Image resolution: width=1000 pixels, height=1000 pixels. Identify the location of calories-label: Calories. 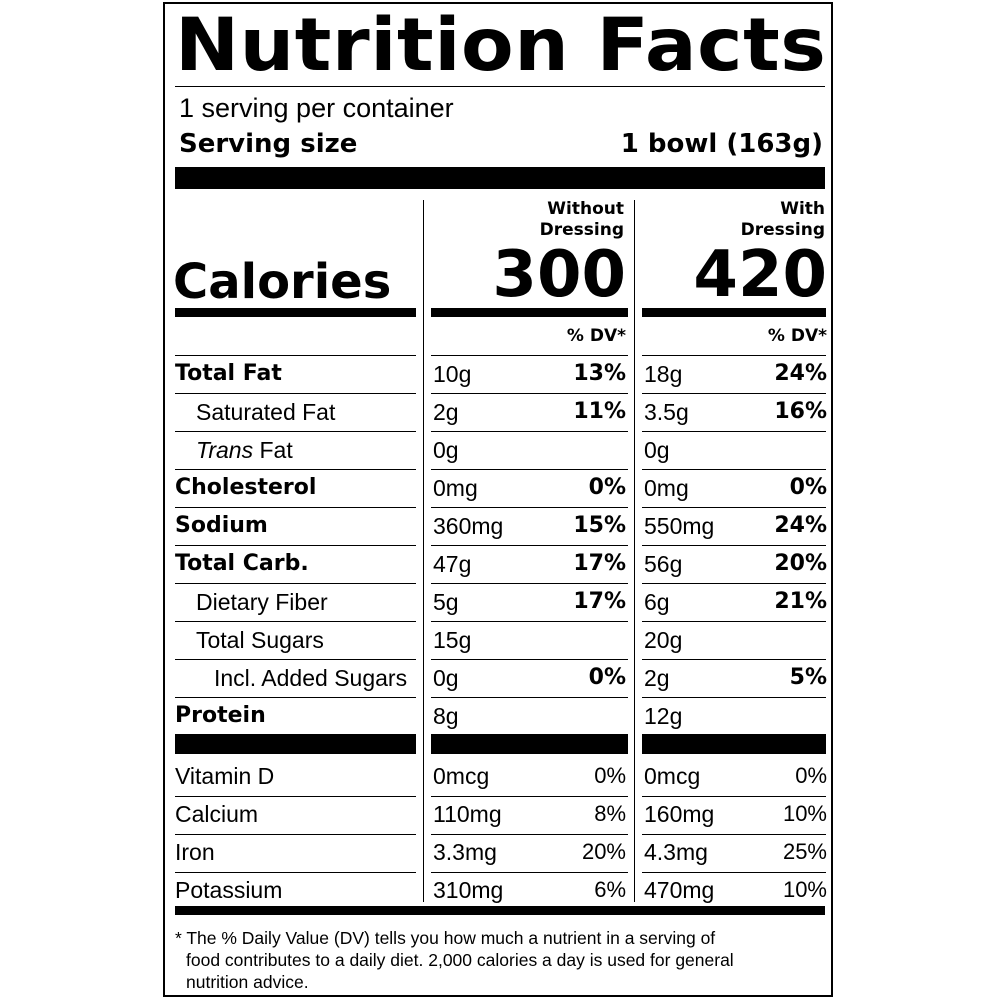
(282, 282).